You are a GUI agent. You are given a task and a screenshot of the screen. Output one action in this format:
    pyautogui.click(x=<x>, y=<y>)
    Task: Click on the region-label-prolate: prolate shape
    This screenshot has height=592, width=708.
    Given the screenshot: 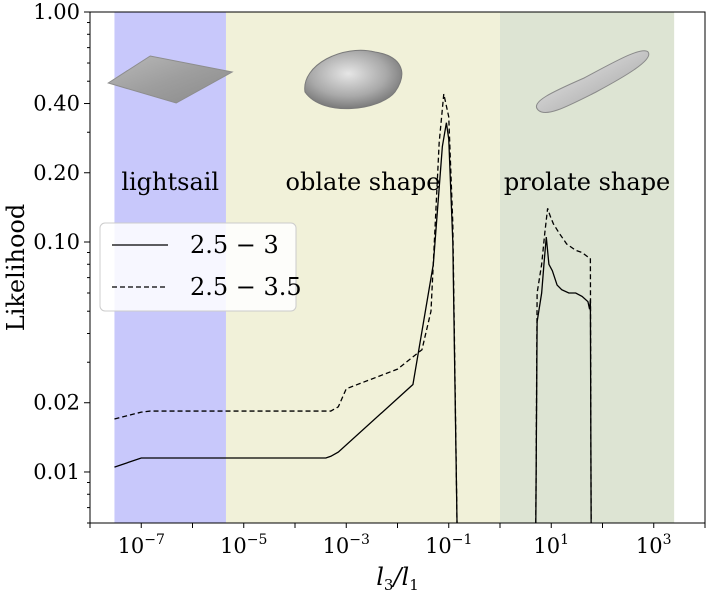 What is the action you would take?
    pyautogui.click(x=587, y=182)
    